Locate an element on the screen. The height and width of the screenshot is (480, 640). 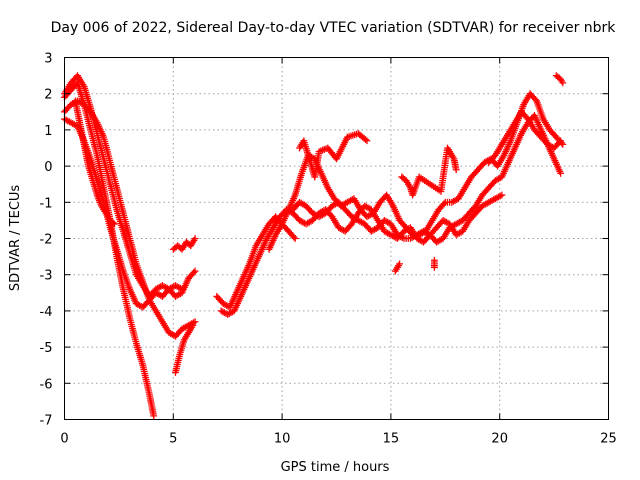
y-tick-label: -1 is located at coordinates (46, 203).